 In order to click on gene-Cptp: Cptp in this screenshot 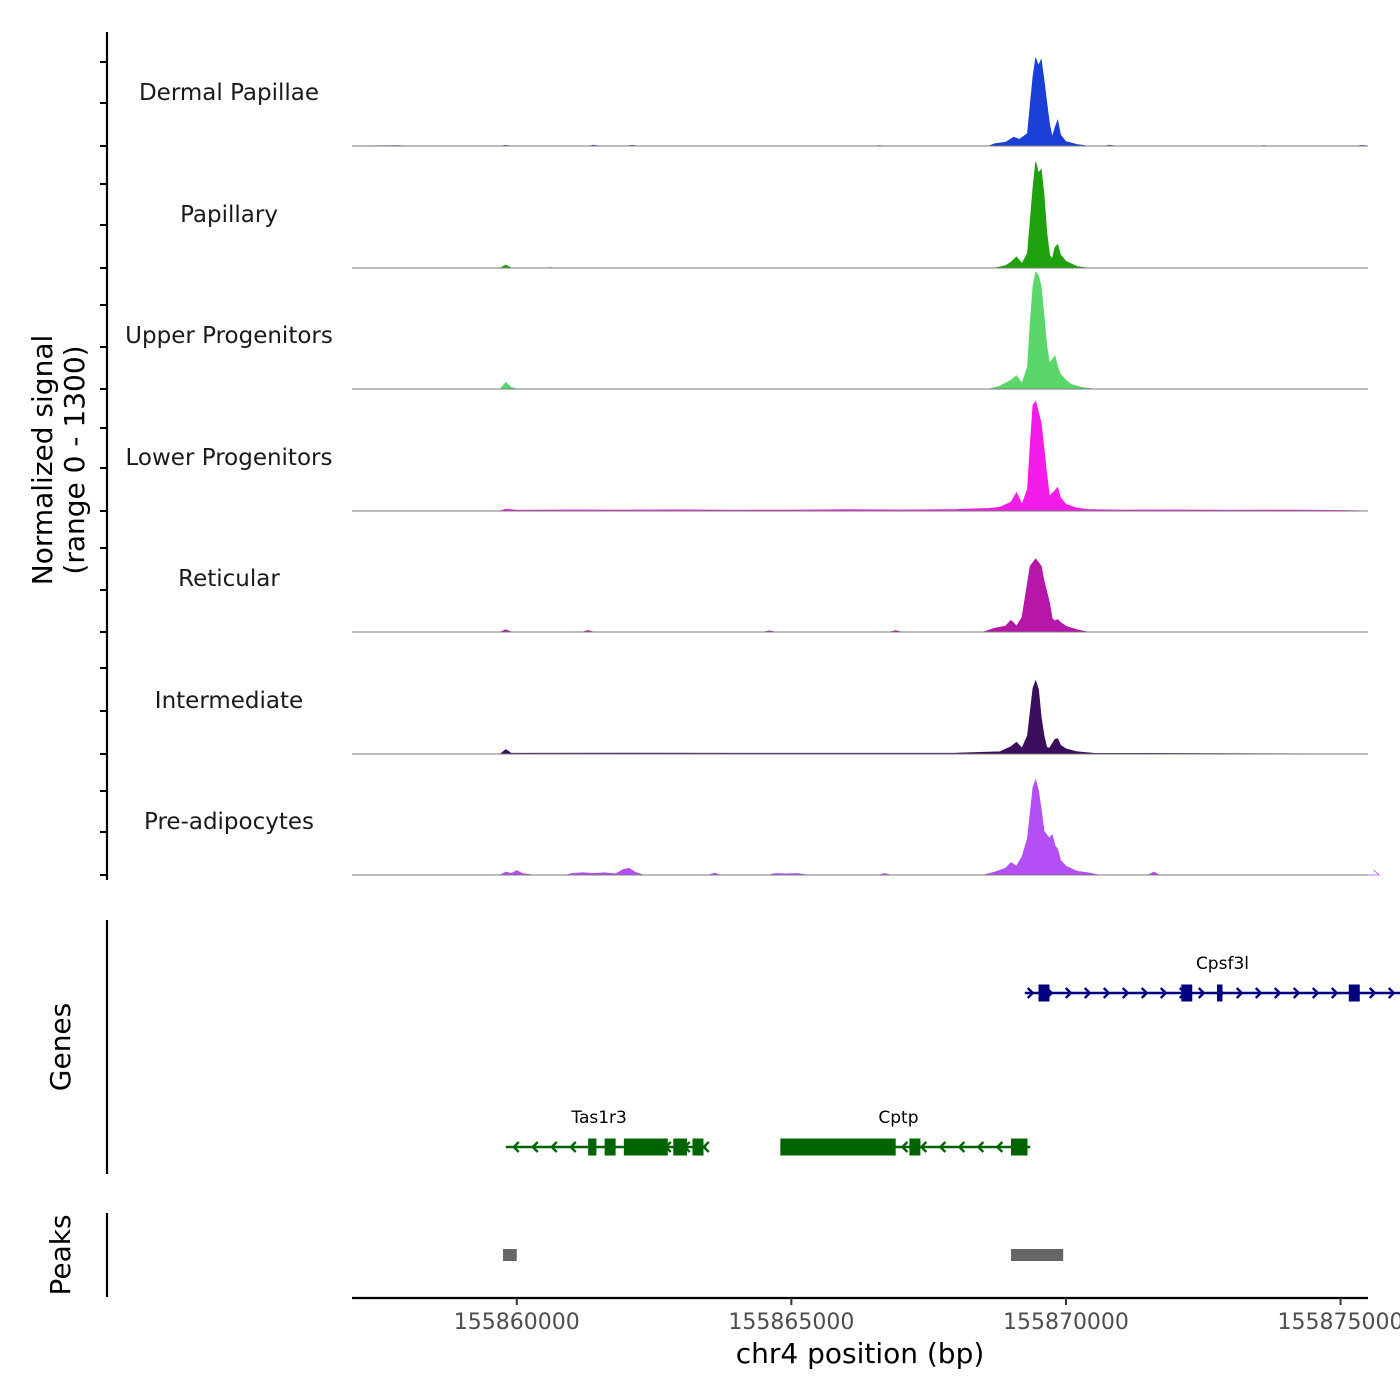, I will do `click(905, 1132)`.